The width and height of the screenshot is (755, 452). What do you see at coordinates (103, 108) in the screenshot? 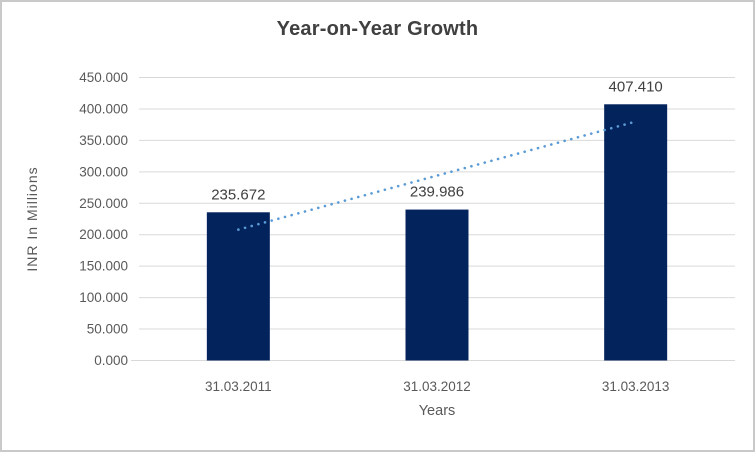
I see `y-tick-label: 400.000` at bounding box center [103, 108].